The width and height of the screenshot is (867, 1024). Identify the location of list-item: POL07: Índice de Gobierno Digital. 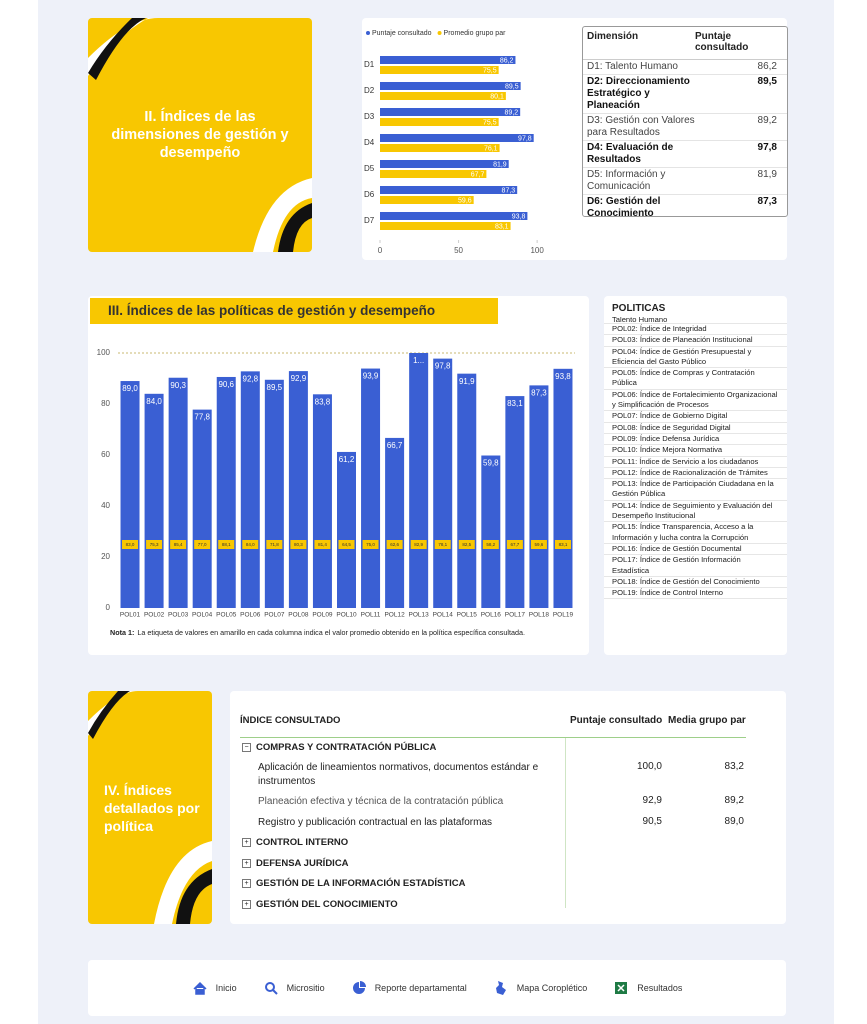
(695, 417).